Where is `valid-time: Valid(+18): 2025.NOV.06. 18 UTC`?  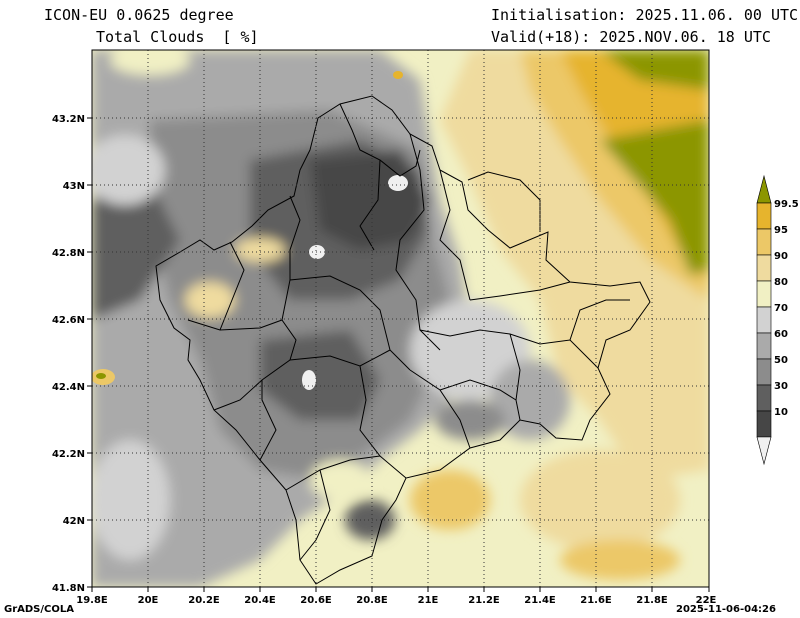 valid-time: Valid(+18): 2025.NOV.06. 18 UTC is located at coordinates (631, 37).